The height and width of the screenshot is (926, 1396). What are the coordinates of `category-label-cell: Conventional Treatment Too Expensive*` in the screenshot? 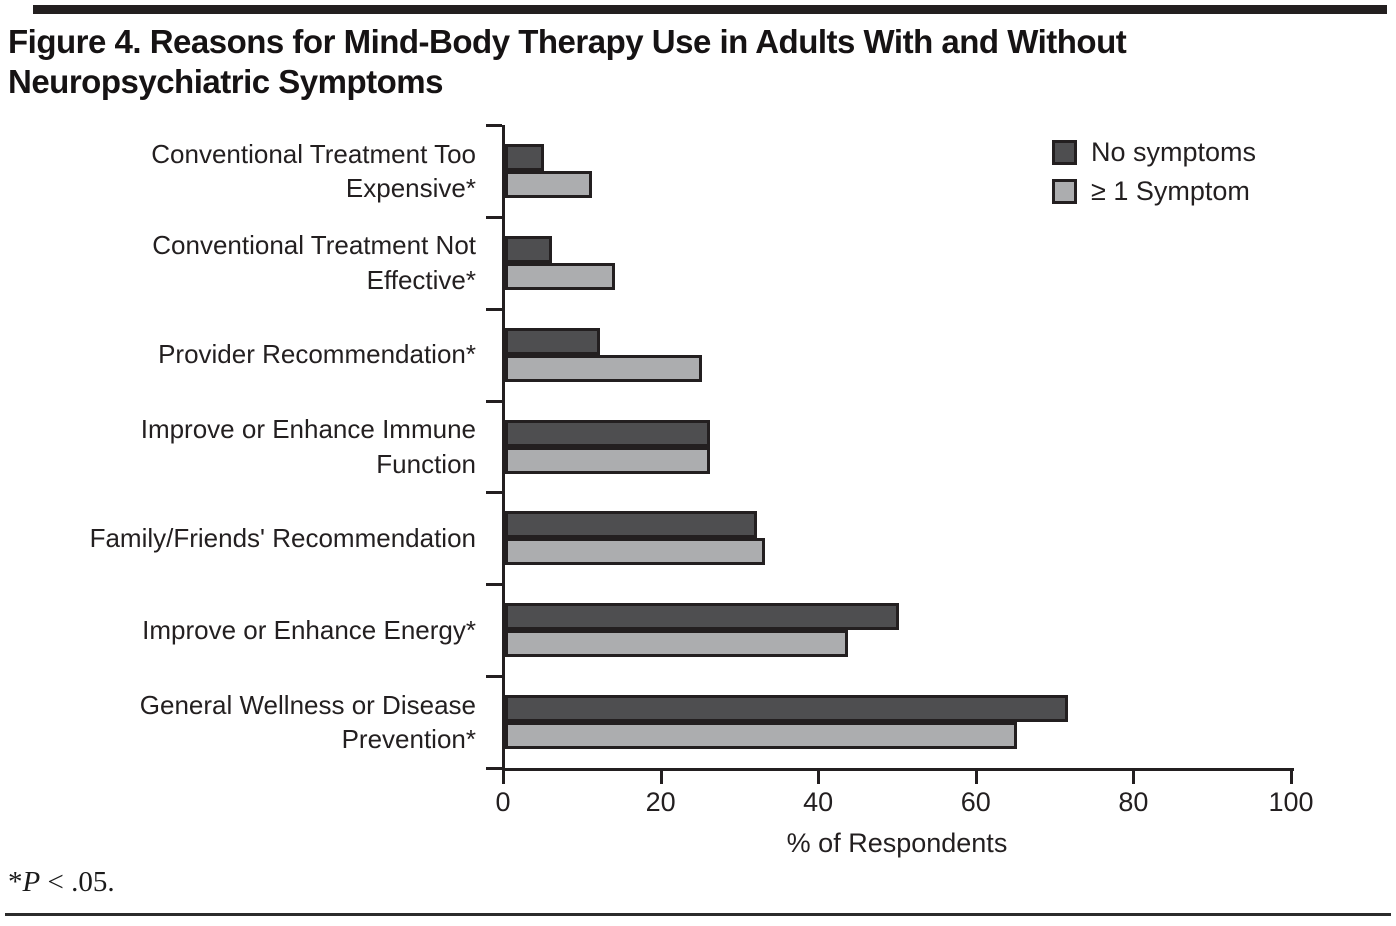 It's located at (244, 171).